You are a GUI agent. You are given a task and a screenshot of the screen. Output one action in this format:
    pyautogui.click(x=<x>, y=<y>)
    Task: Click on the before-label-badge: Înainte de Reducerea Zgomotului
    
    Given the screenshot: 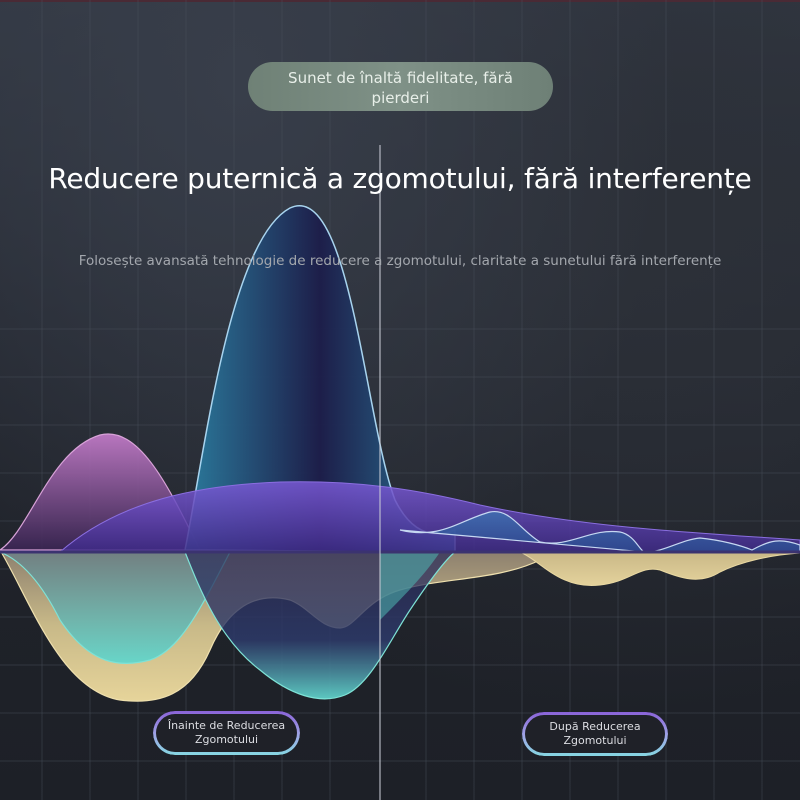 What is the action you would take?
    pyautogui.click(x=226, y=733)
    